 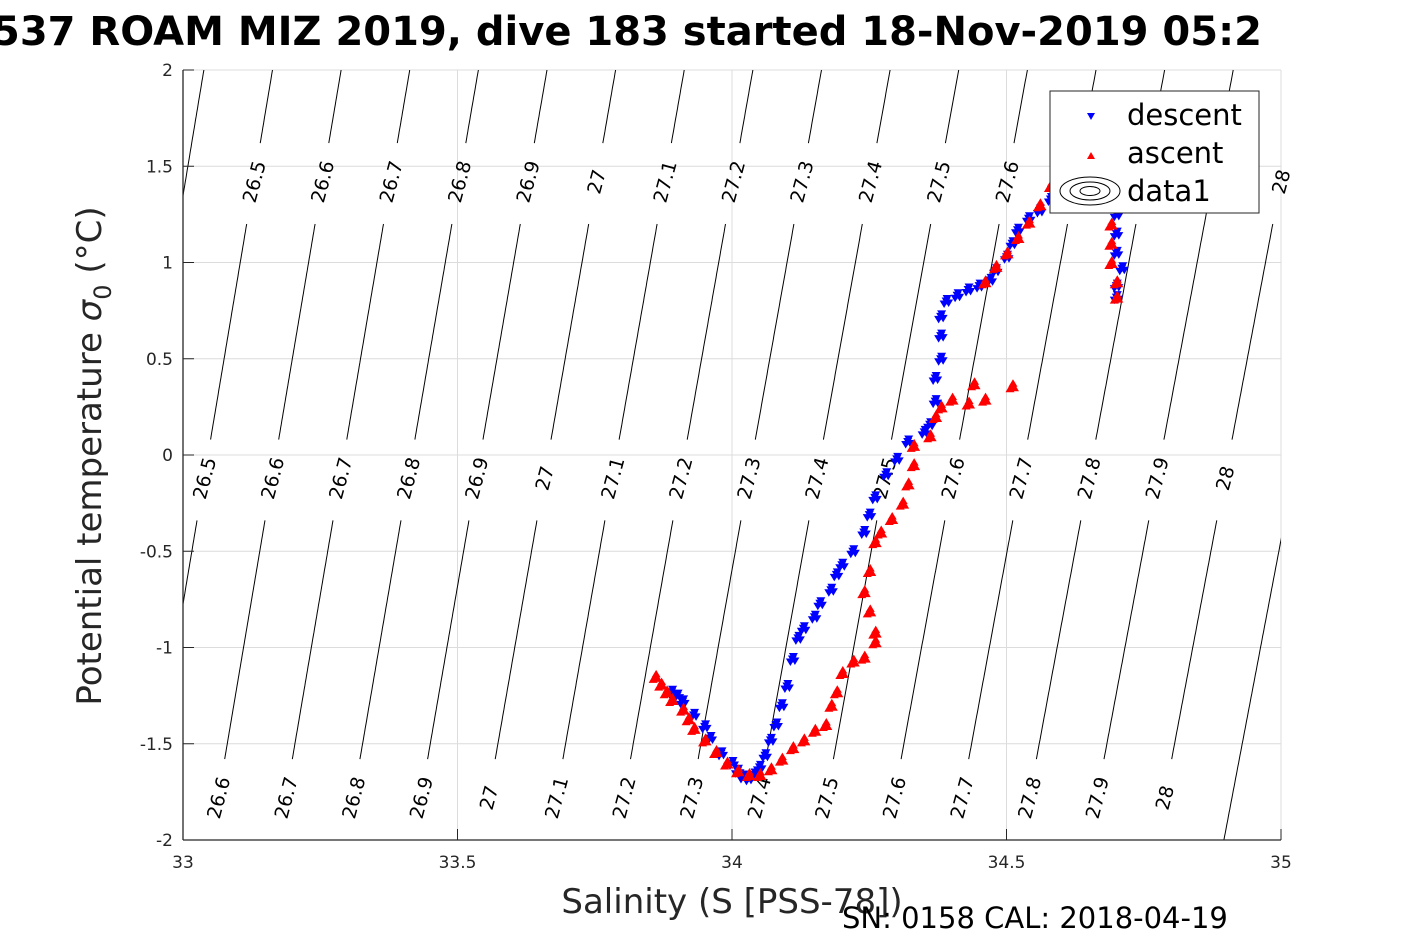 What do you see at coordinates (1090, 478) in the screenshot?
I see `contour-label: 27.8` at bounding box center [1090, 478].